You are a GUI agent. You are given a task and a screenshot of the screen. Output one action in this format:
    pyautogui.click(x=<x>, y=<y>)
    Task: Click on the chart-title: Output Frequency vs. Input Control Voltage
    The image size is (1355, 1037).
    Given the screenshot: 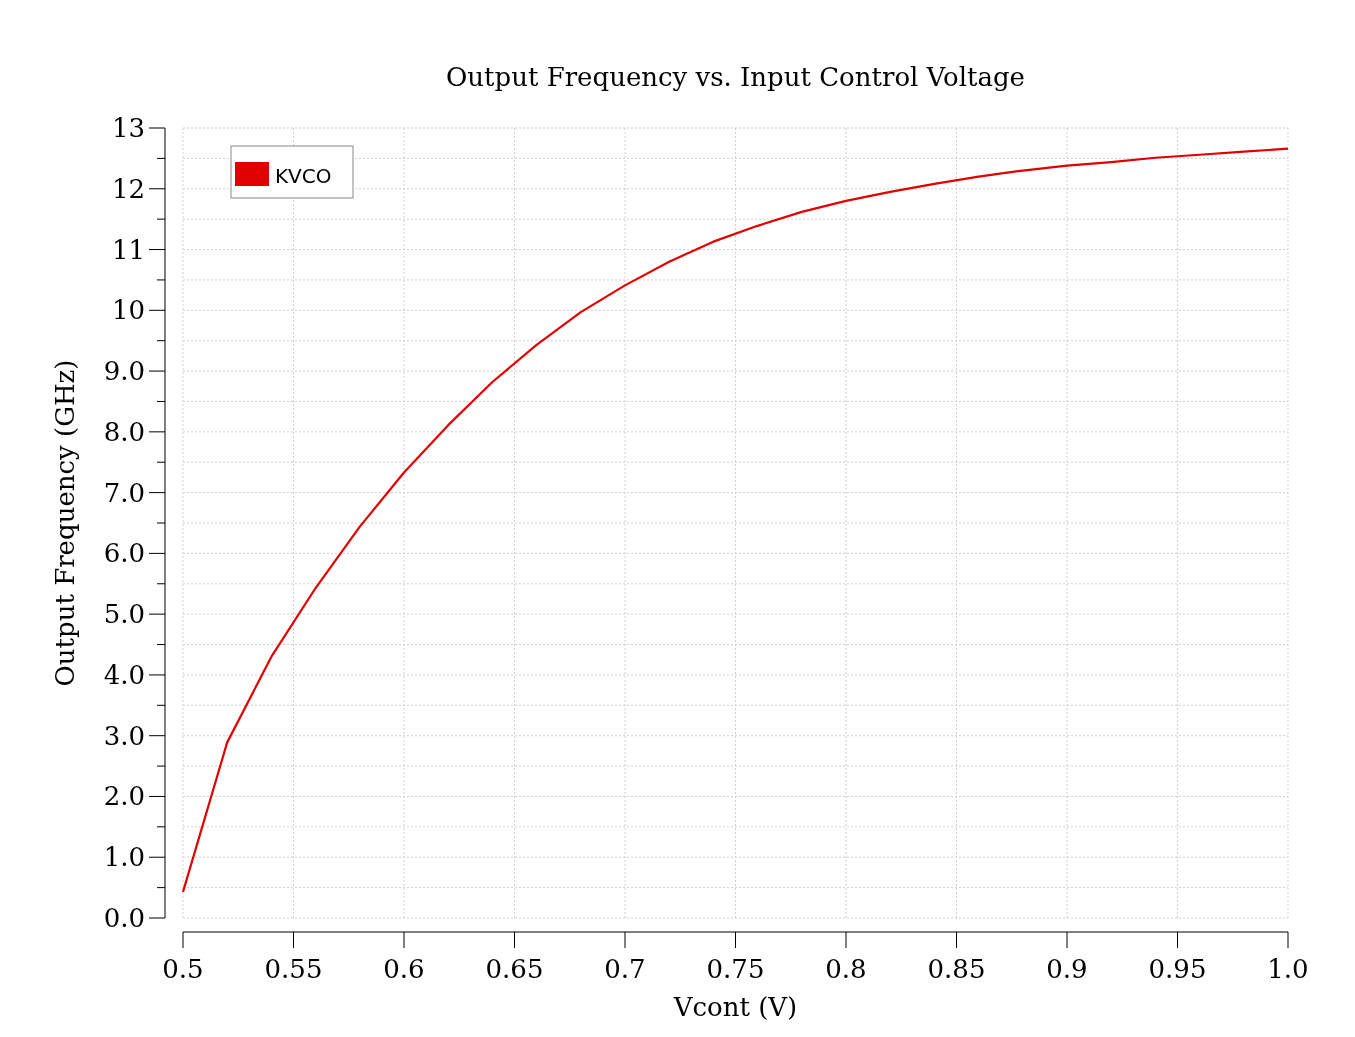 What is the action you would take?
    pyautogui.click(x=735, y=77)
    